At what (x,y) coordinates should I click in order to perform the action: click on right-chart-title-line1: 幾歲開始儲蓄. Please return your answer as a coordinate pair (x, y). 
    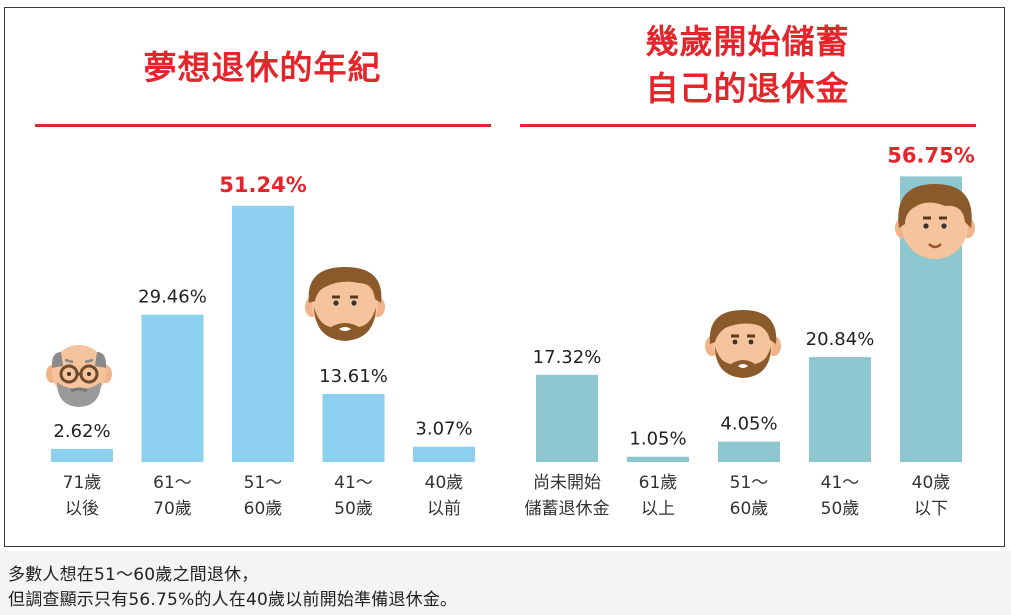
    Looking at the image, I should click on (747, 41).